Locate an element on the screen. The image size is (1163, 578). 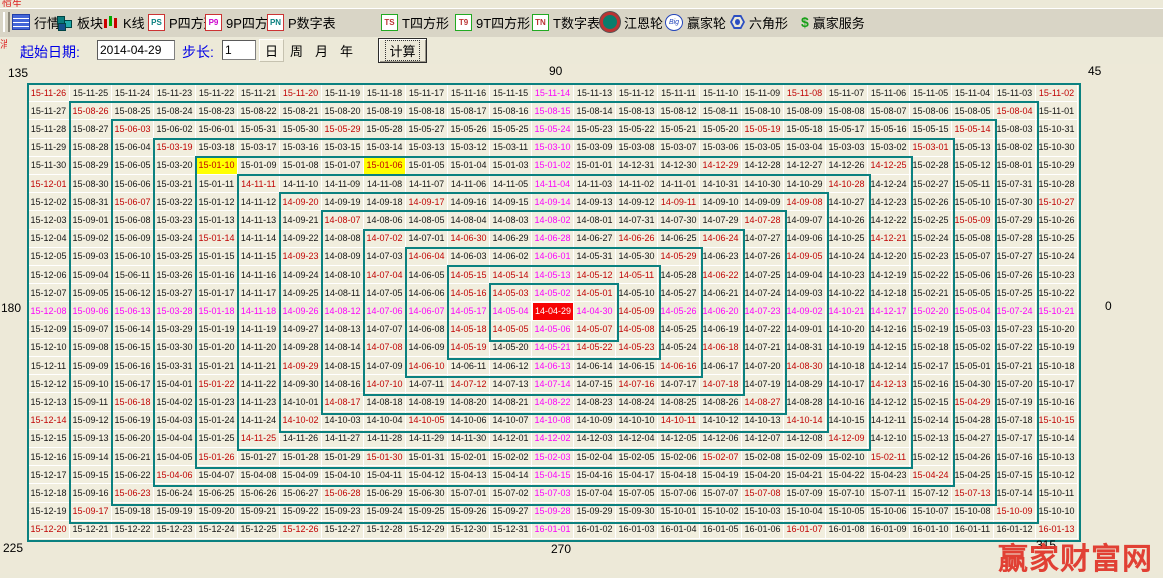
date-cell: 15-05-06 is located at coordinates (973, 275).